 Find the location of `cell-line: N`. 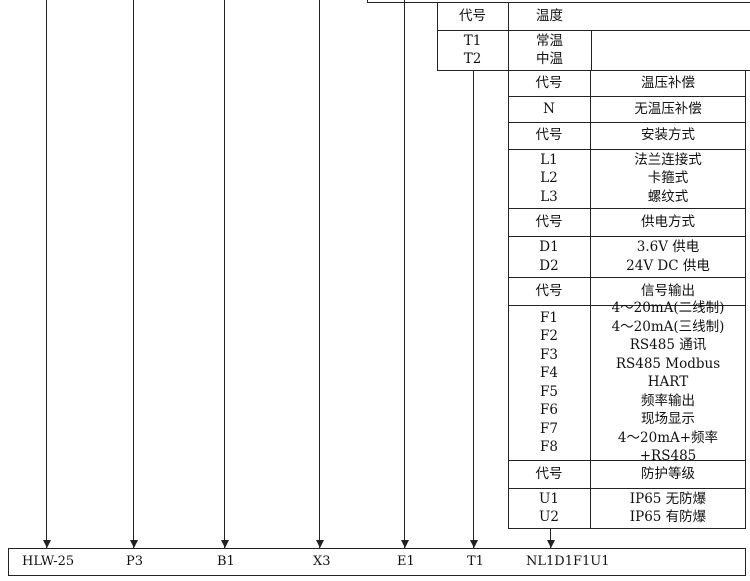

cell-line: N is located at coordinates (549, 108).